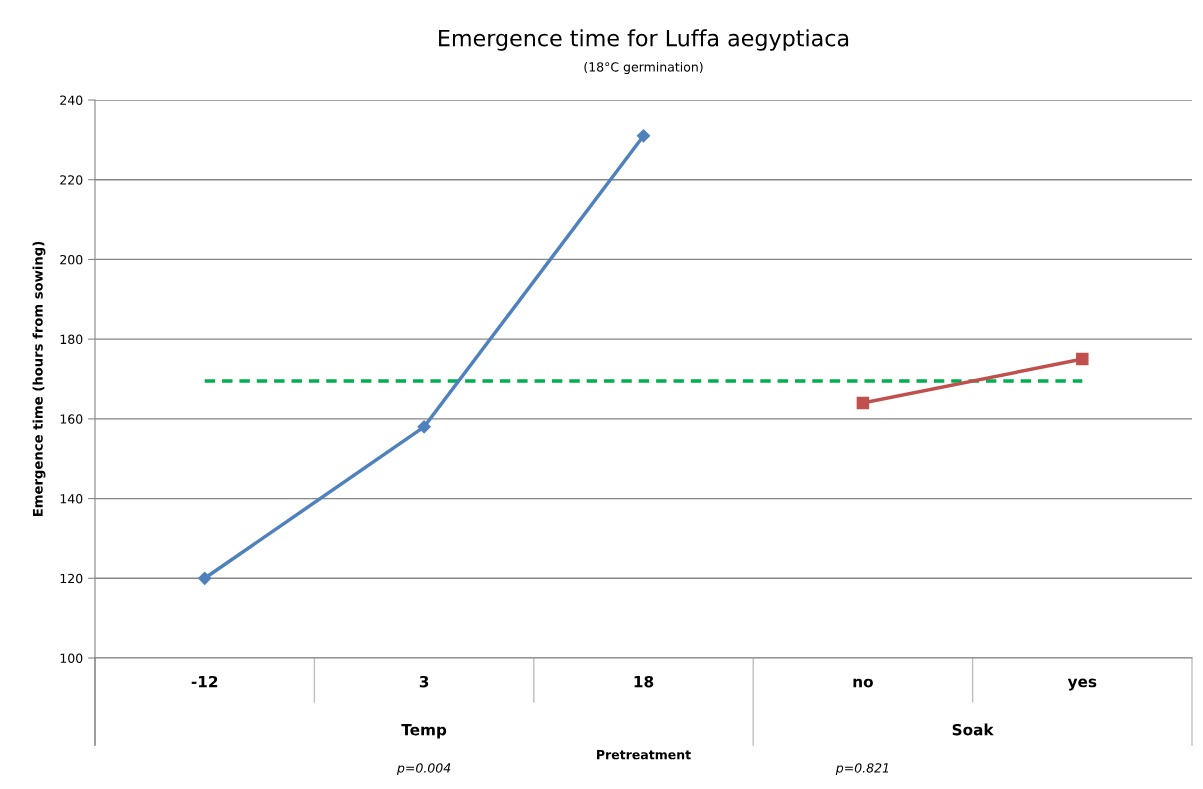  Describe the element at coordinates (71, 180) in the screenshot. I see `y-tick-label: 220` at that location.